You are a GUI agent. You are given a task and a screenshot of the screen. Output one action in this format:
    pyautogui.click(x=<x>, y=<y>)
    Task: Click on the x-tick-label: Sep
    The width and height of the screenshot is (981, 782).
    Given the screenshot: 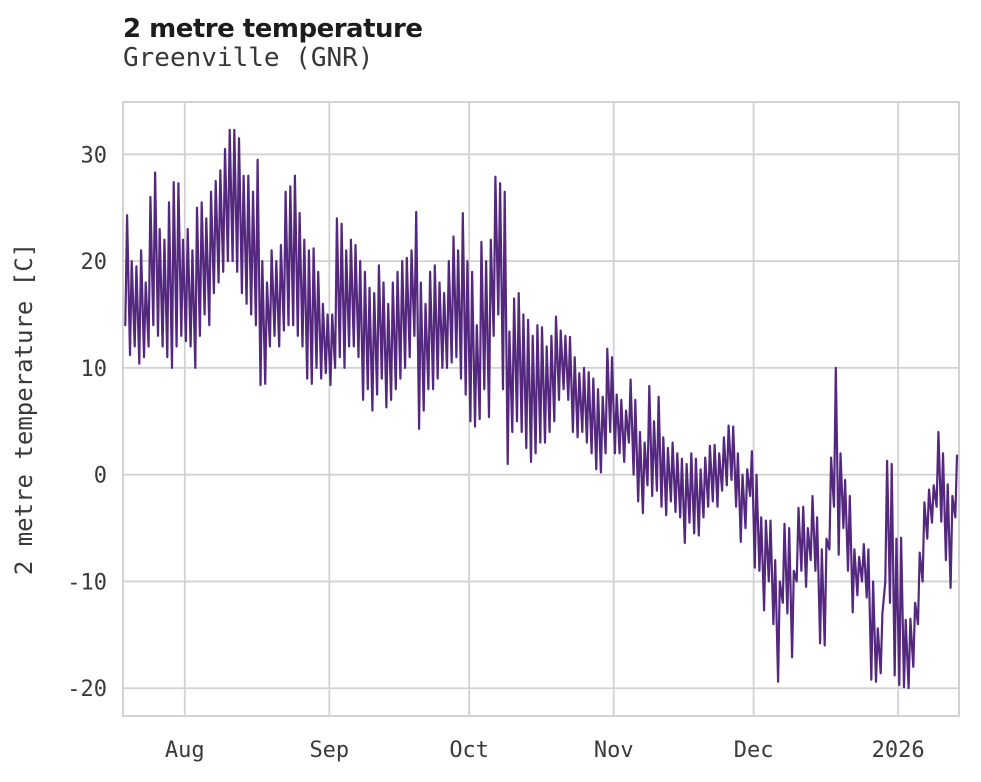 What is the action you would take?
    pyautogui.click(x=329, y=750)
    